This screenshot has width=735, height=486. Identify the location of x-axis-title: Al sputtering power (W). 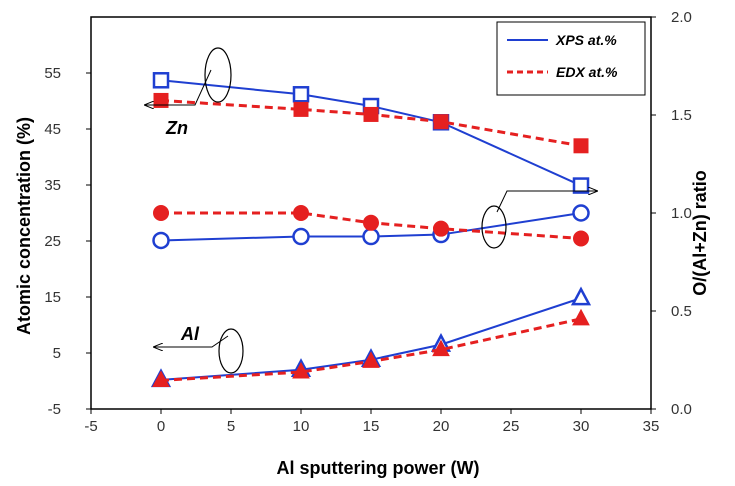
(378, 468).